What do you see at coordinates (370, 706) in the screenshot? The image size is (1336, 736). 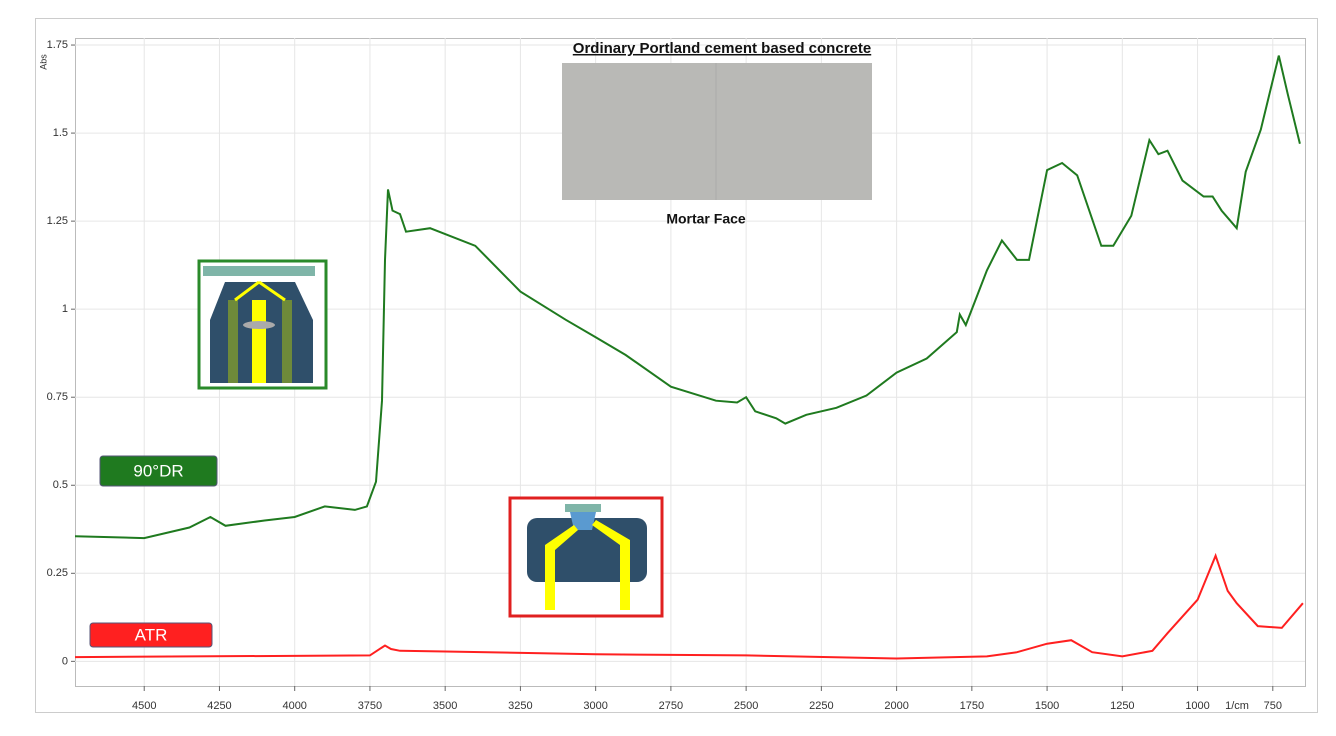 I see `x-tick-label: 3750` at bounding box center [370, 706].